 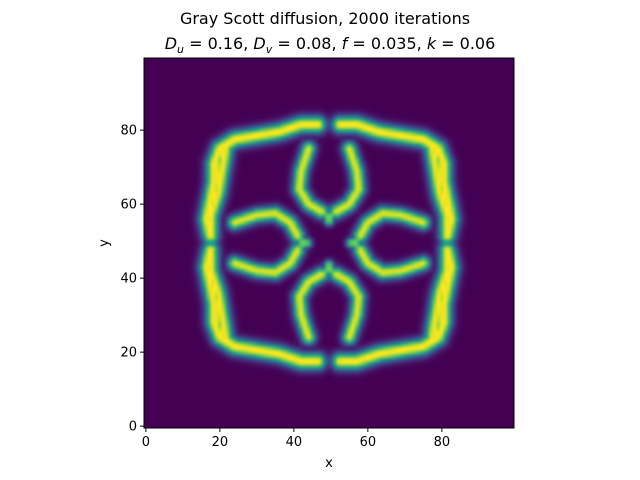 I want to click on x-axis: 0 20 40 60 80, so click(x=296, y=439).